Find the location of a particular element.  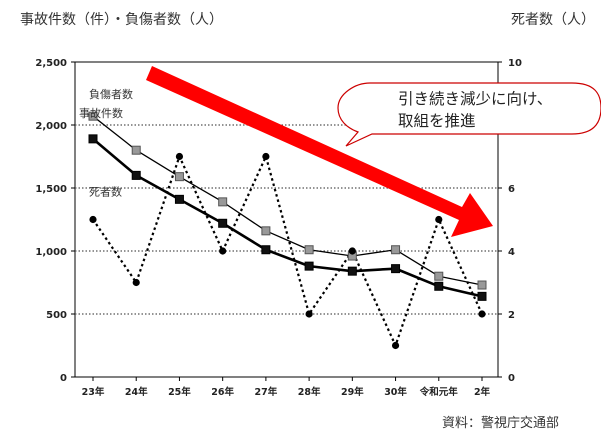

y-right-tick-label: 6 is located at coordinates (511, 189).